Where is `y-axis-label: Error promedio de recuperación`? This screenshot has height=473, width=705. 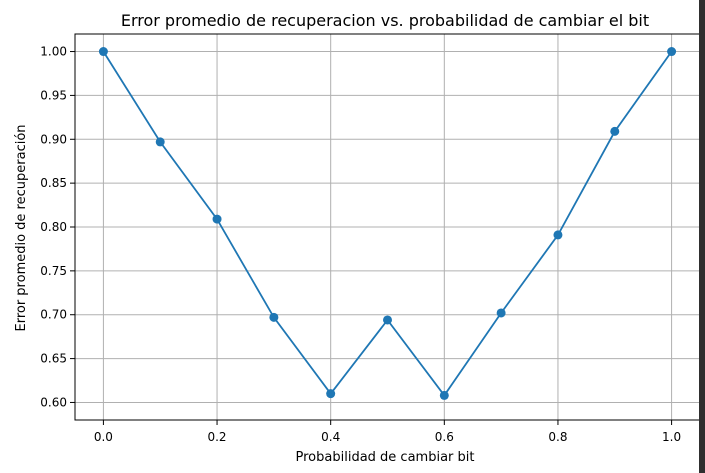
y-axis-label: Error promedio de recuperación is located at coordinates (21, 227).